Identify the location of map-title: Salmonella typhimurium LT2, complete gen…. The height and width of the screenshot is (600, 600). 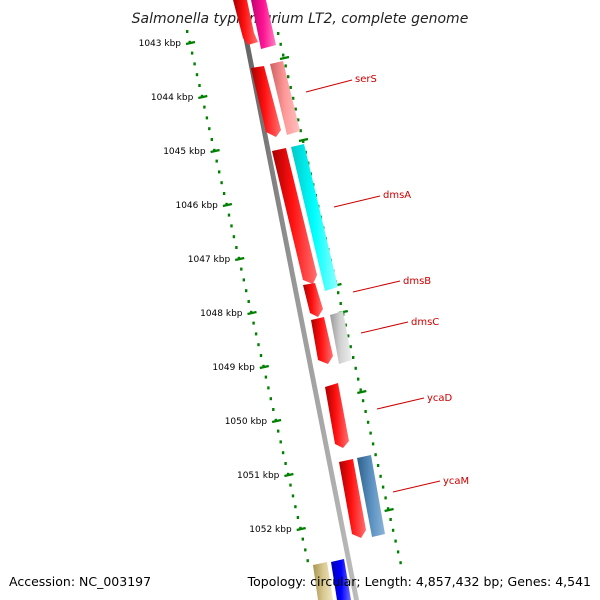
(300, 19).